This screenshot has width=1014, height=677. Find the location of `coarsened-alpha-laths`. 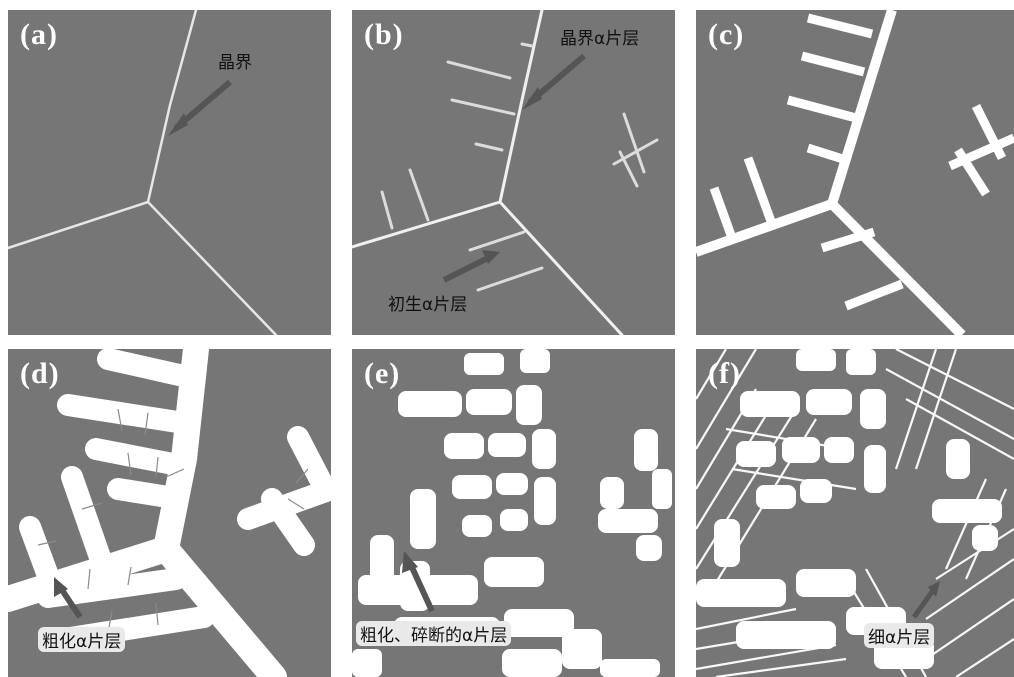

coarsened-alpha-laths is located at coordinates (175, 499).